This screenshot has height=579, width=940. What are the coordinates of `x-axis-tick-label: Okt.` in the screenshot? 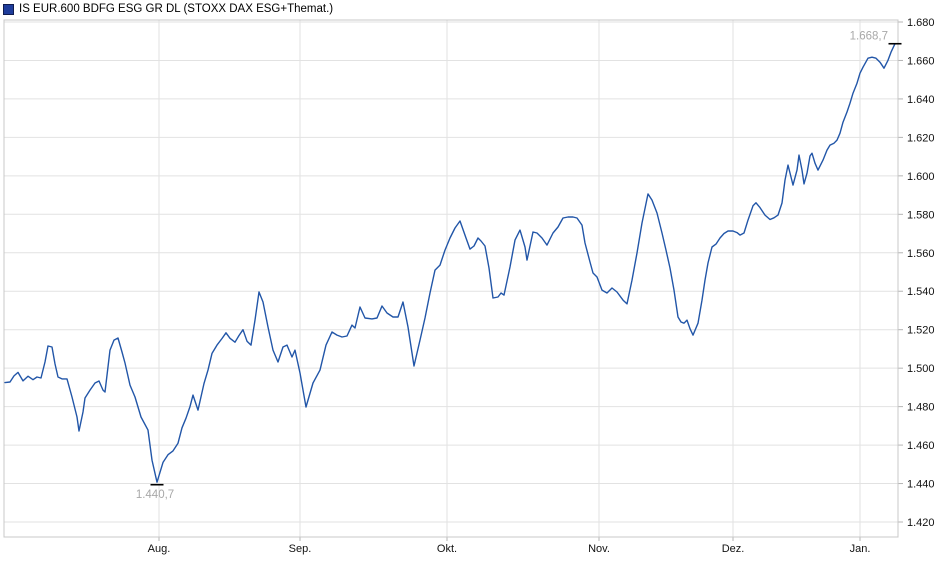 It's located at (447, 549).